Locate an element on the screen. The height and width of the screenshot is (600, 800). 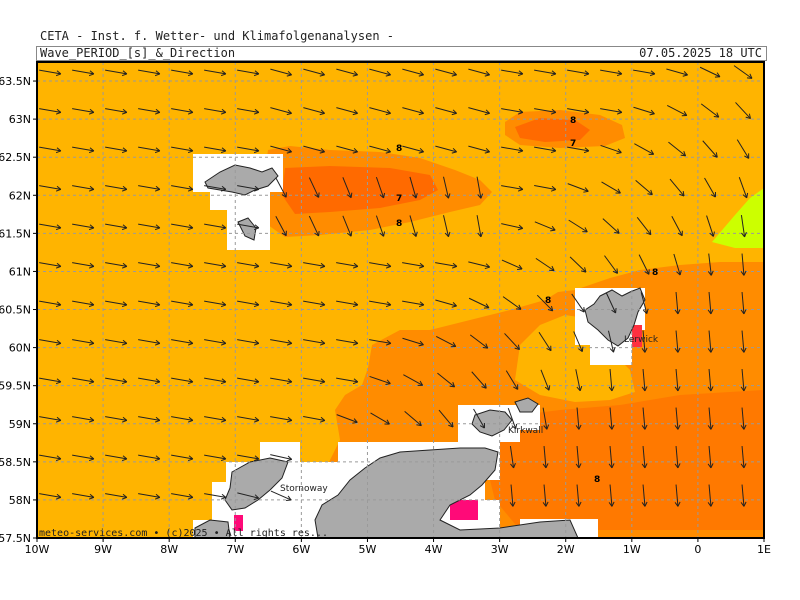
lon-tick-label: 0 is located at coordinates (697, 549).